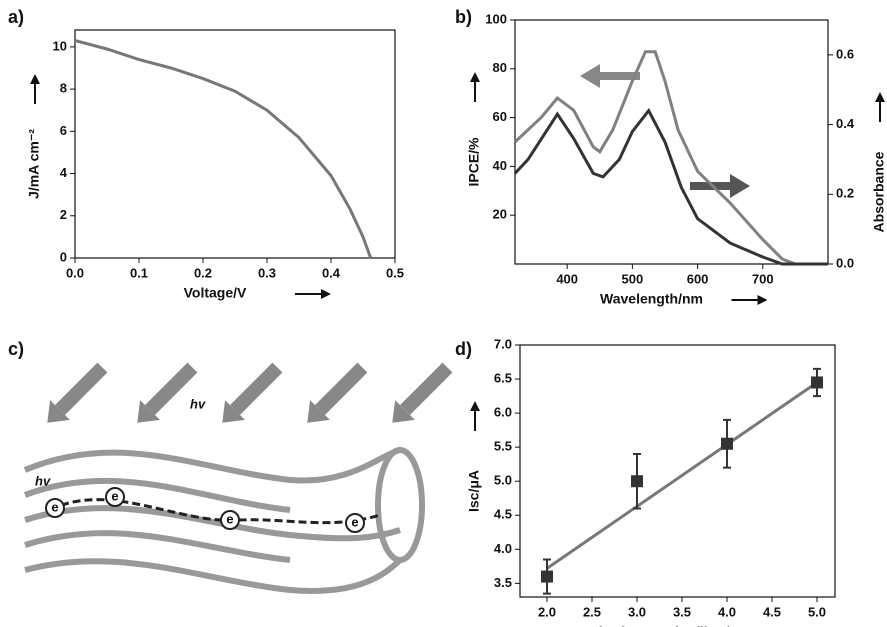 The image size is (887, 627). I want to click on y2-tick-label: 0.6, so click(845, 53).